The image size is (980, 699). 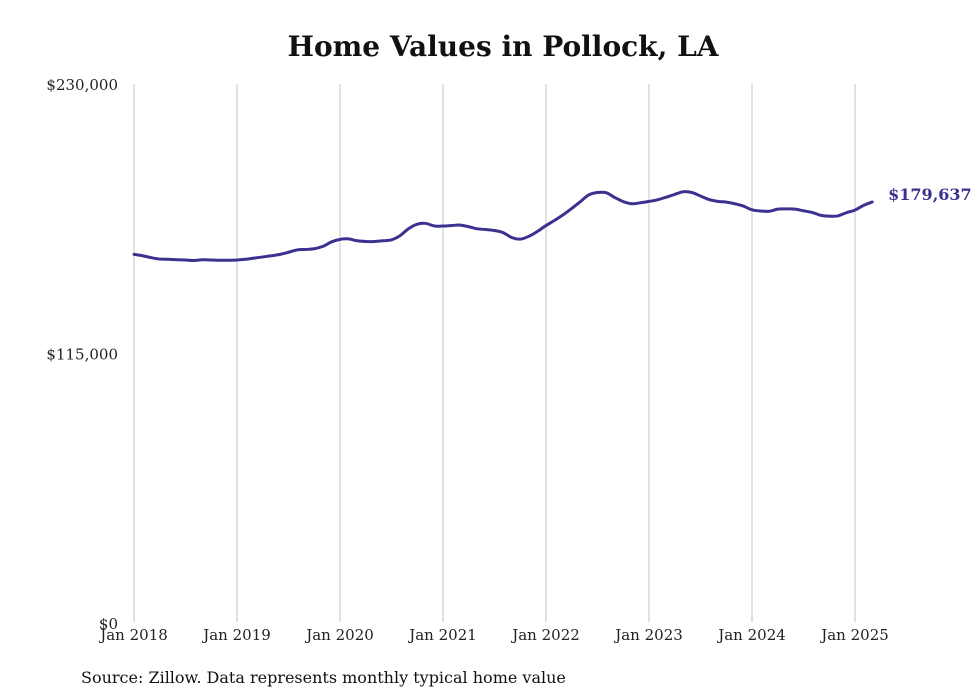 I want to click on y-axis: $0 $115,000 $230,000, so click(x=82, y=354).